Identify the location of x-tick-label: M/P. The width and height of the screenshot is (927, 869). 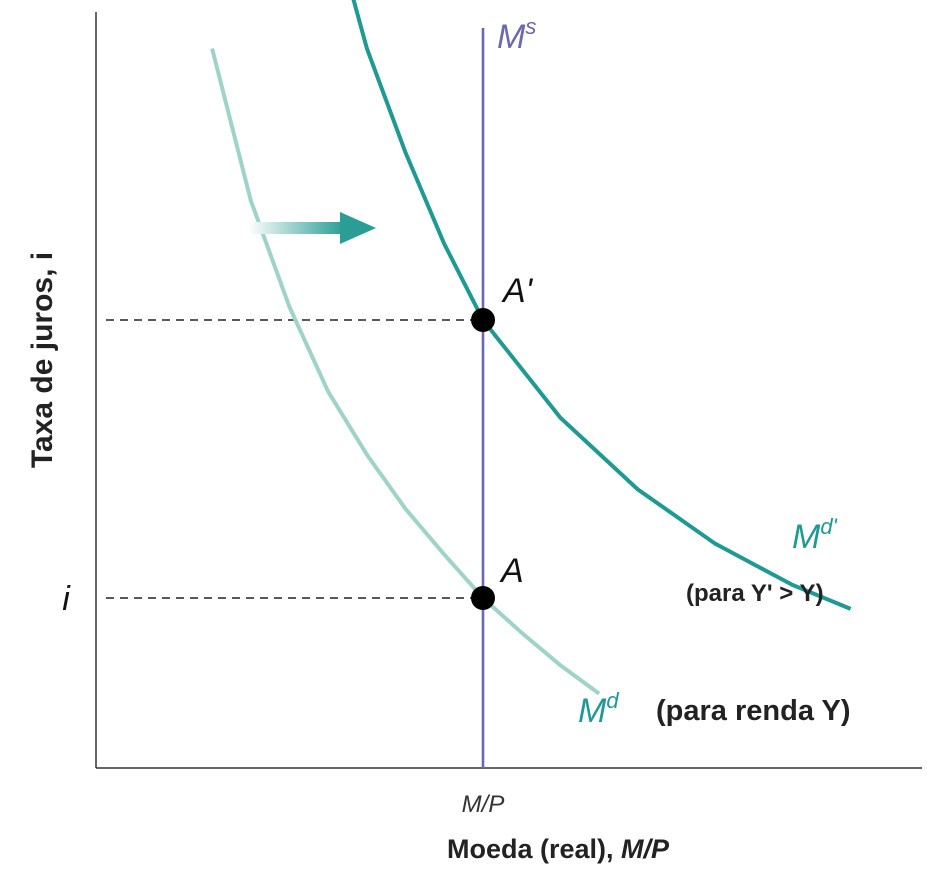
(483, 804).